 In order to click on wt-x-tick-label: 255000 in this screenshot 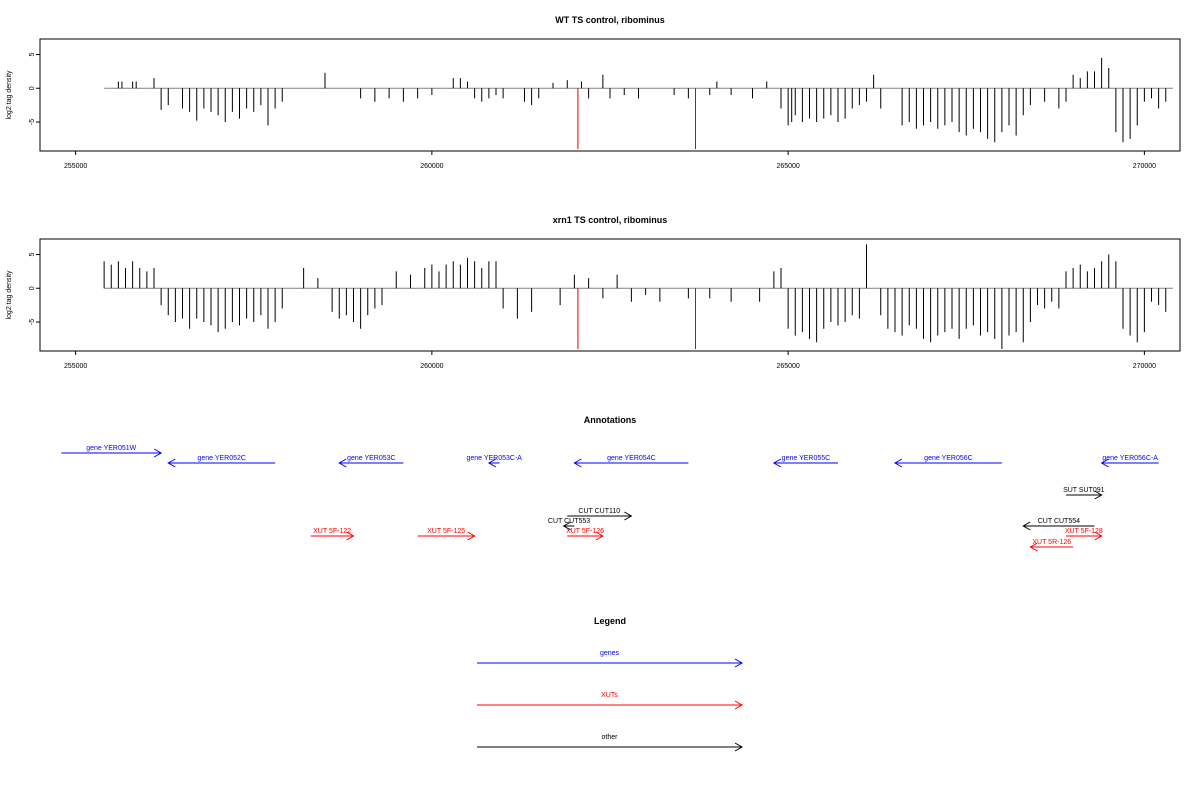, I will do `click(75, 166)`.